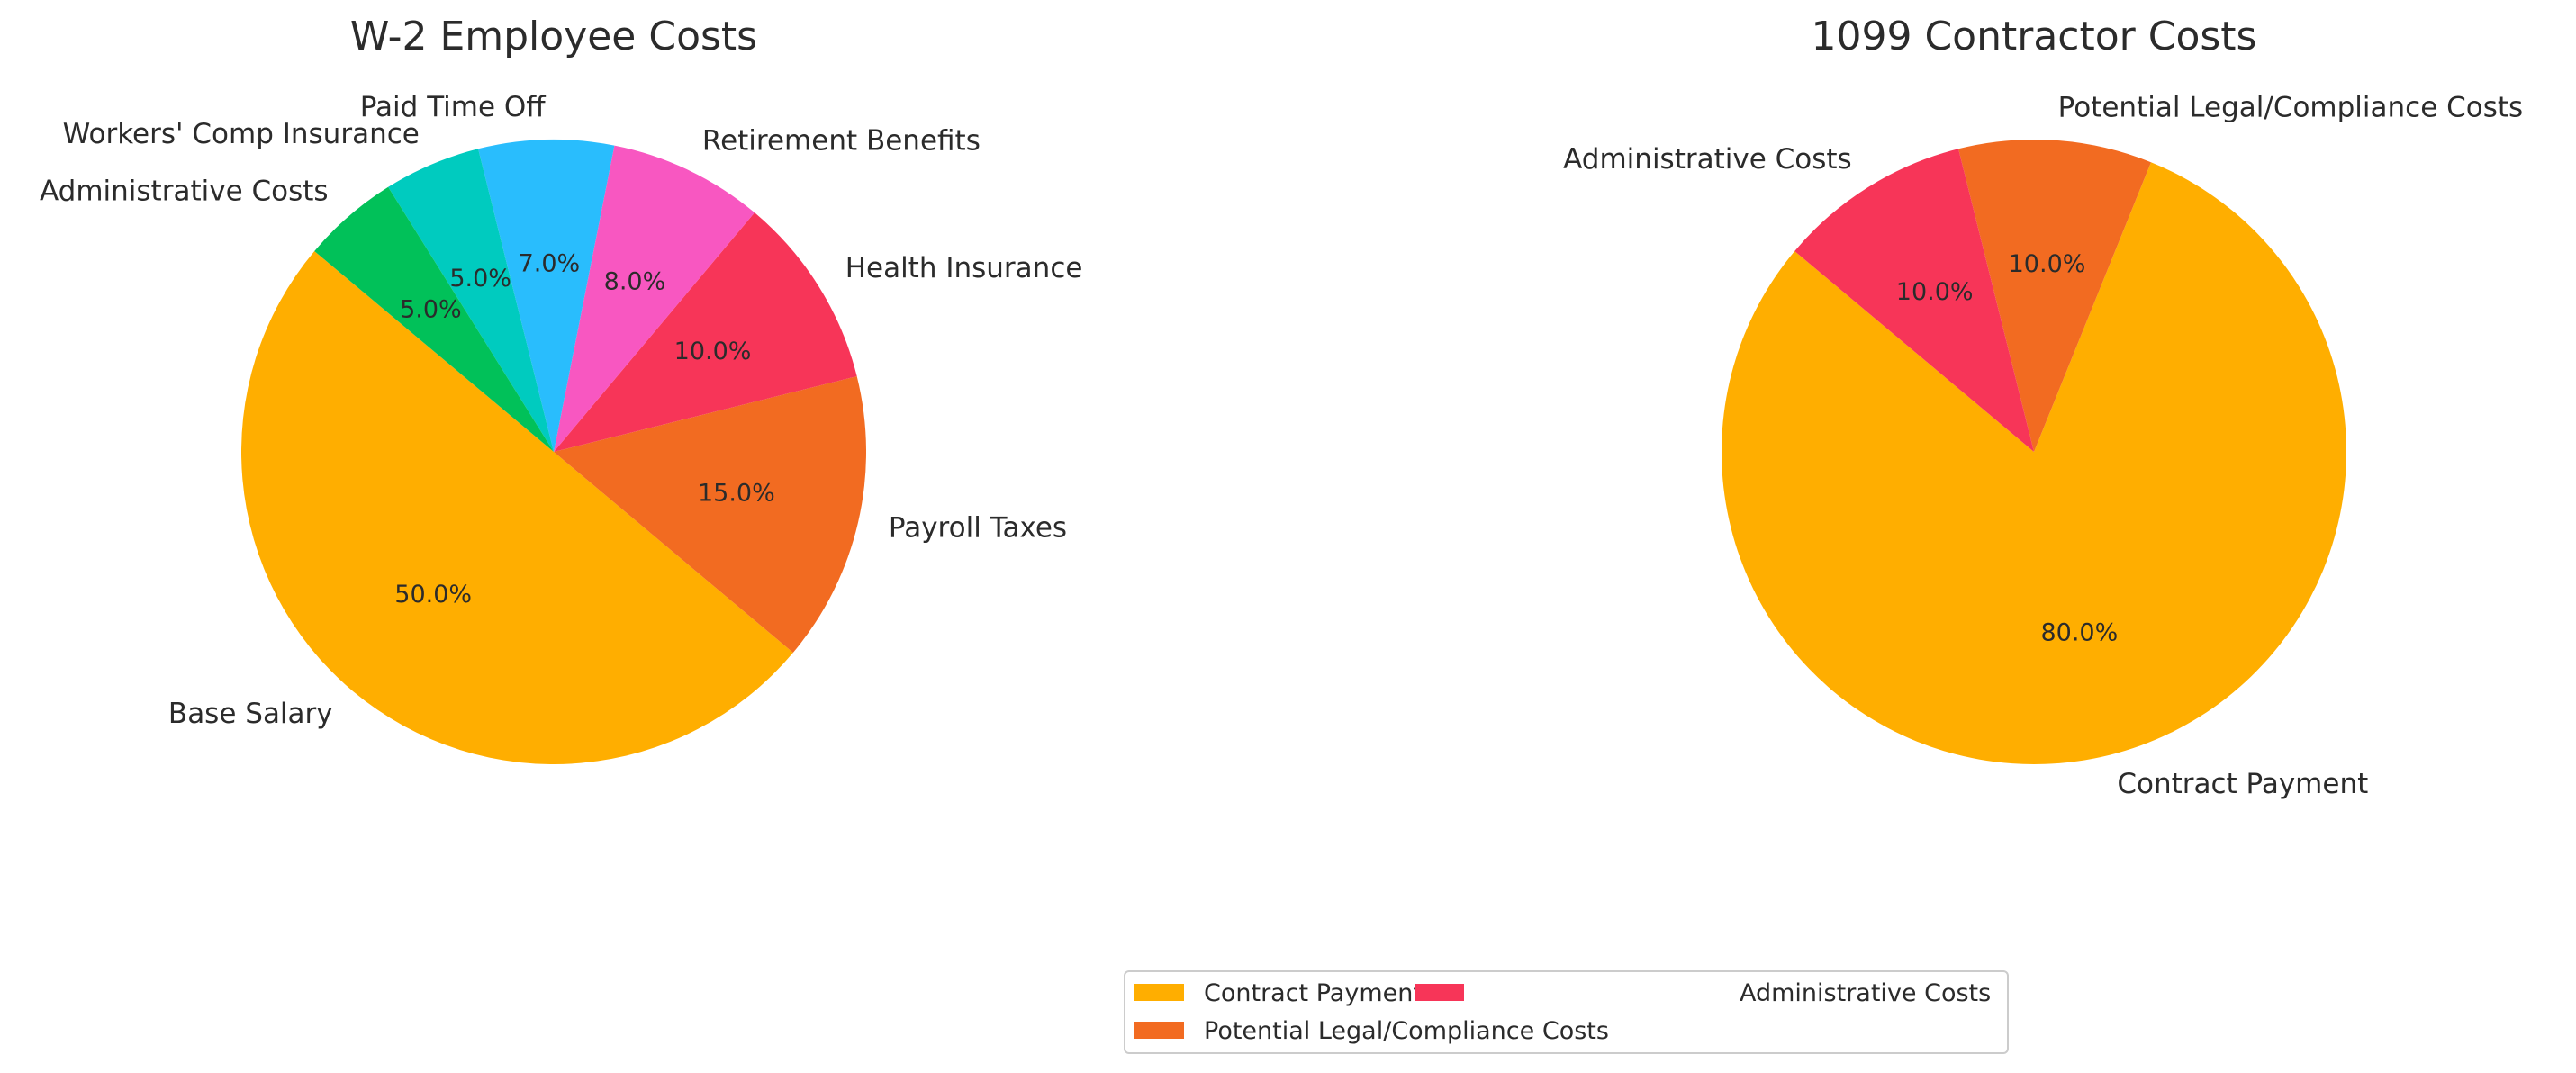  What do you see at coordinates (964, 268) in the screenshot?
I see `pie-label-health-insurance: Health Insurance` at bounding box center [964, 268].